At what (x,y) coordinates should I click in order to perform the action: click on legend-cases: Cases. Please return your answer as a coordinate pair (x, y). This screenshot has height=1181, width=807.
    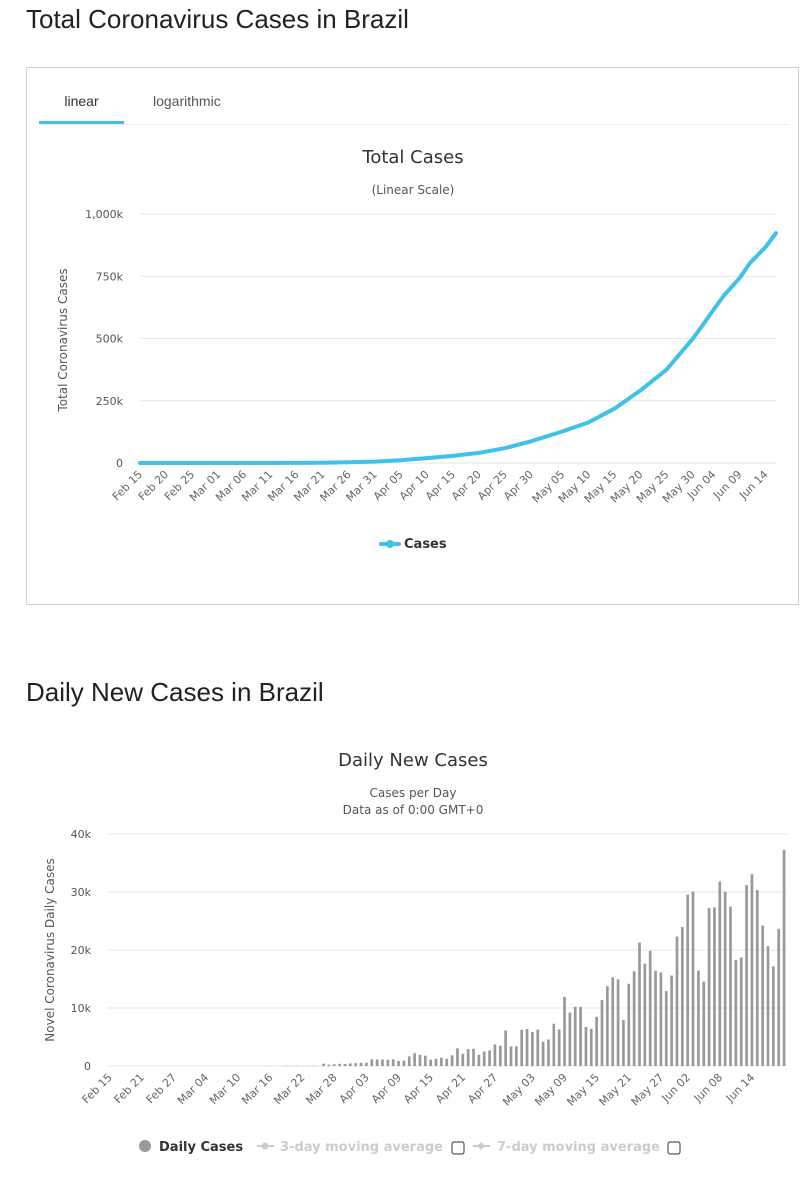
    Looking at the image, I should click on (413, 544).